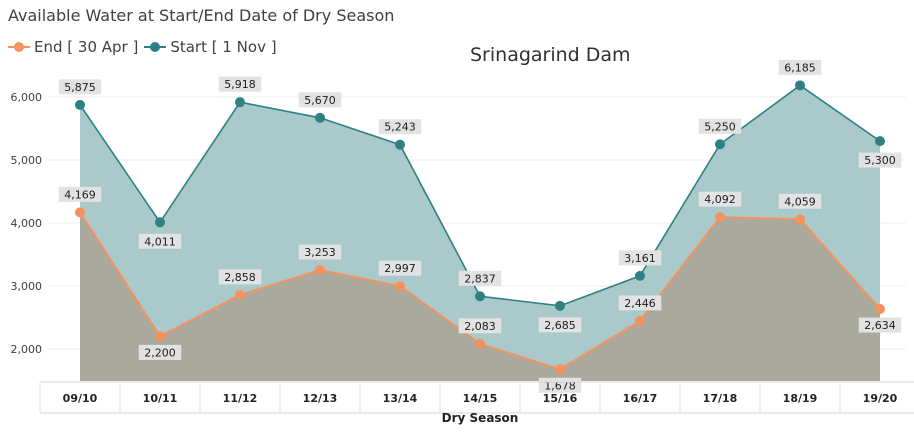 This screenshot has height=433, width=914. I want to click on start-data-label: 5,250, so click(720, 126).